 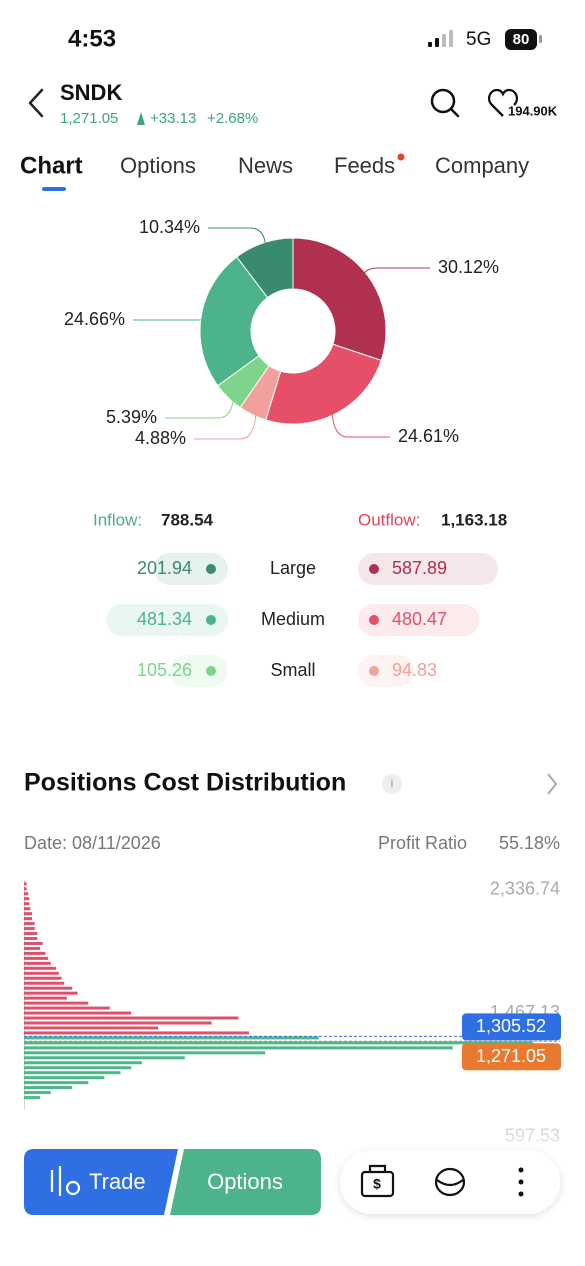 What do you see at coordinates (281, 332) in the screenshot?
I see `donut-chart: 30.12% 24.61% 4.88%5.39% 24.66% 10.34%` at bounding box center [281, 332].